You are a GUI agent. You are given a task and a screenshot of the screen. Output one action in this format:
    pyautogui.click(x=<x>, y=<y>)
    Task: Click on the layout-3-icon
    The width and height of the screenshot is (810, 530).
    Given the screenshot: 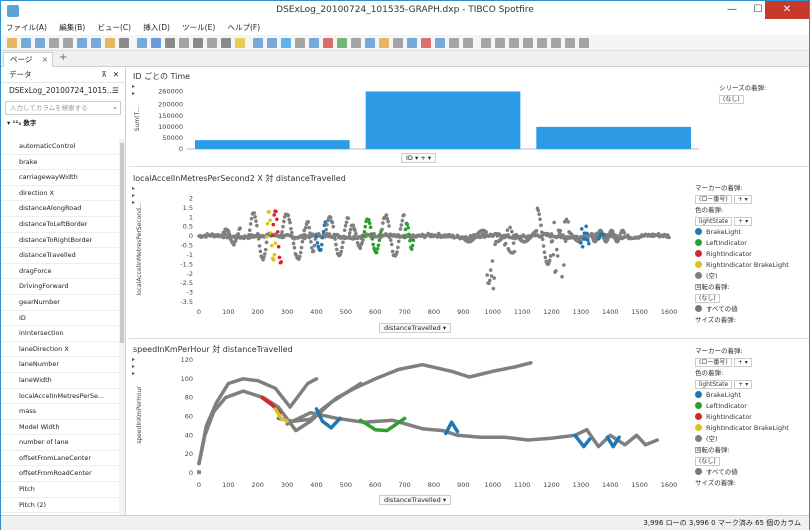 What is the action you would take?
    pyautogui.click(x=528, y=43)
    